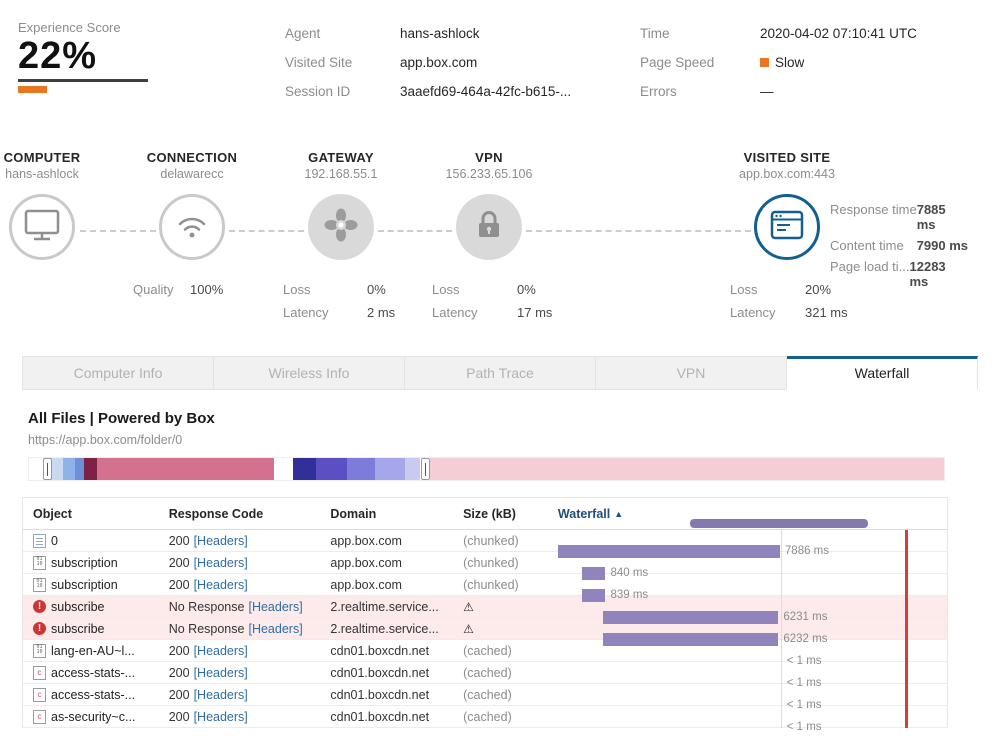  I want to click on response-code: No Response, so click(206, 606).